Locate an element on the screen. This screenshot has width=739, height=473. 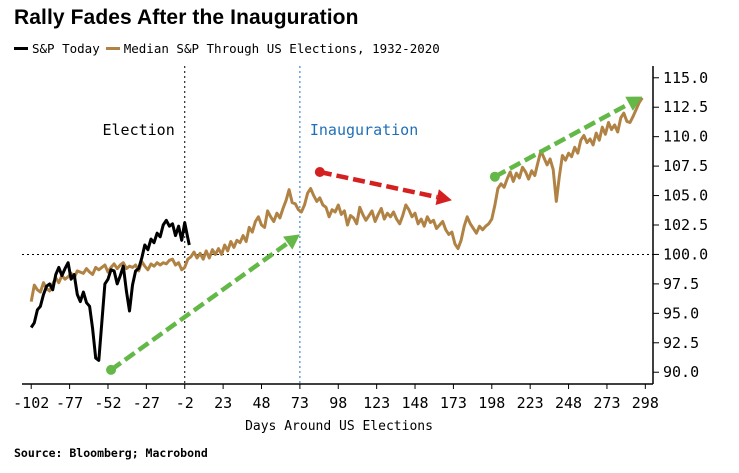
chart-title: Rally Fades After the Inauguration is located at coordinates (186, 17).